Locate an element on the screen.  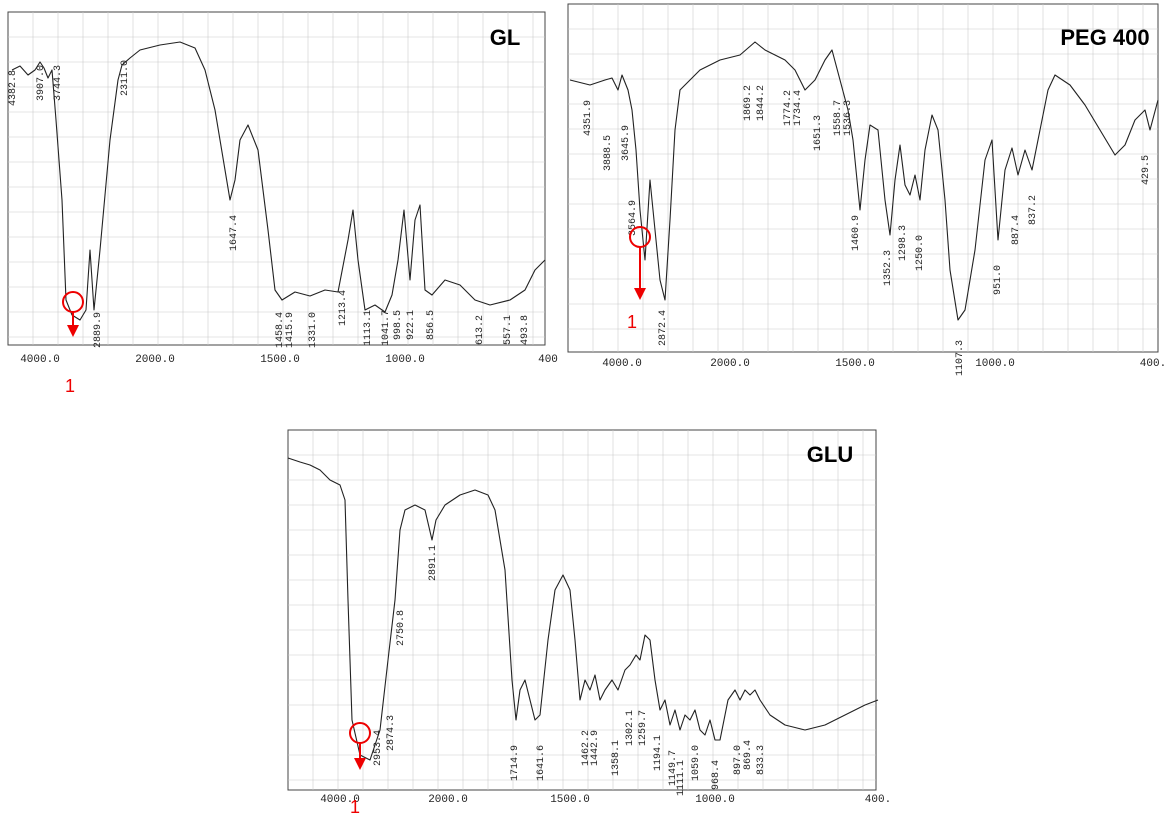
peak-label: 1460.9 is located at coordinates (856, 233).